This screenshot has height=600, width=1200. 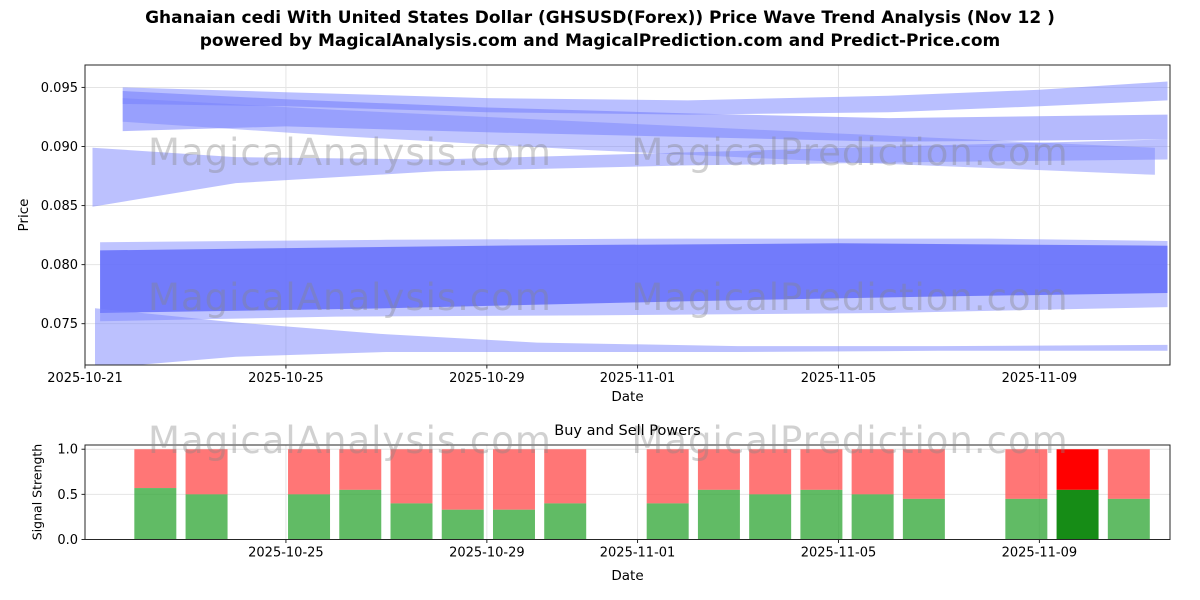 I want to click on price-band-bottom-sliver-band, so click(x=631, y=336).